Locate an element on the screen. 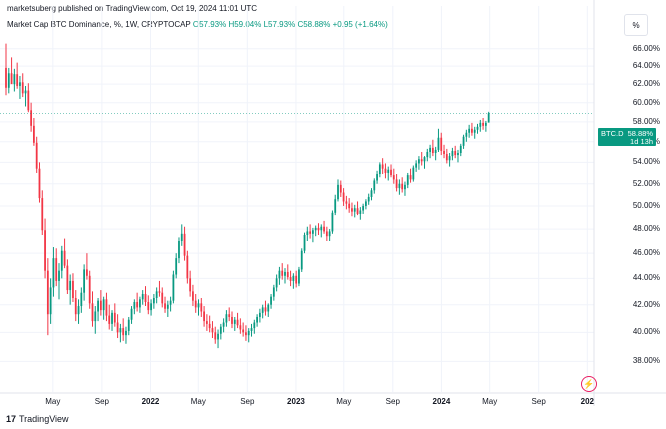 The image size is (666, 429). percent-scale-button: % is located at coordinates (636, 25).